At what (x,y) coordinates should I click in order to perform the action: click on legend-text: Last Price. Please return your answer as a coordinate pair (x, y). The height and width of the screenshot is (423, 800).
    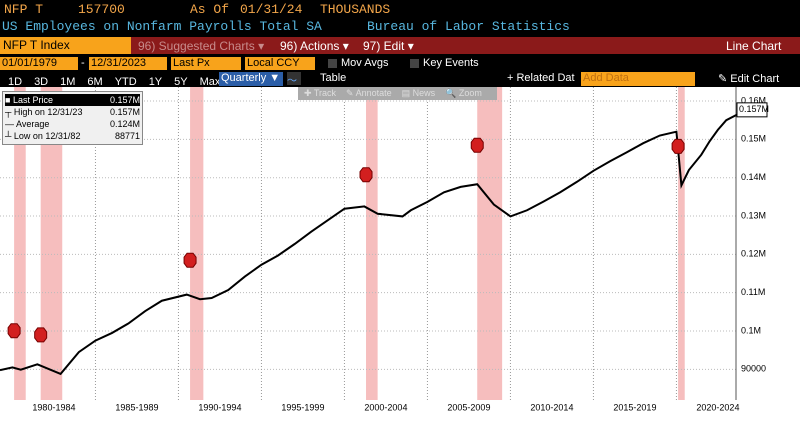
    Looking at the image, I should click on (32, 100).